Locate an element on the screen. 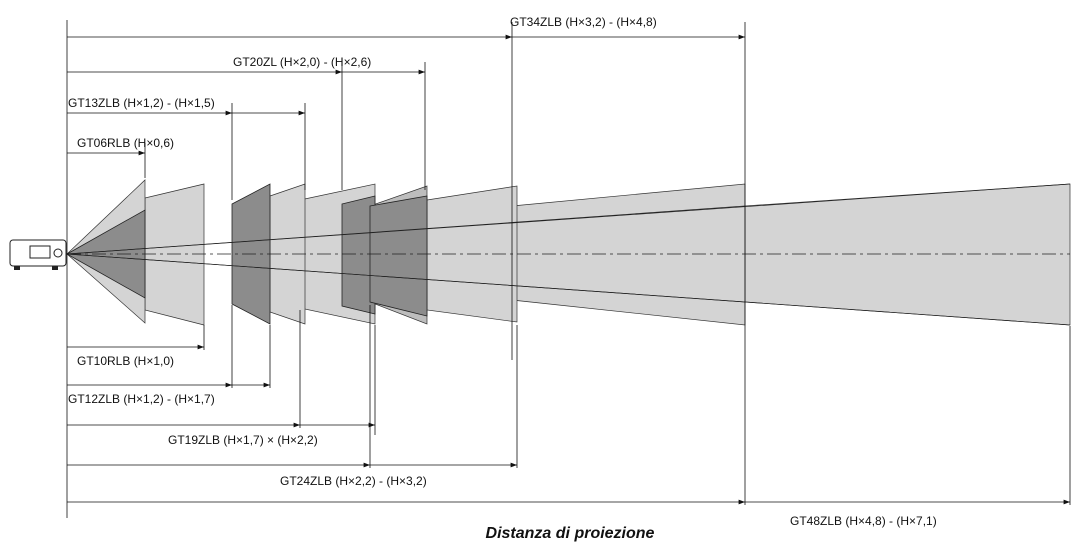 The height and width of the screenshot is (542, 1077). projector-icon is located at coordinates (38, 254).